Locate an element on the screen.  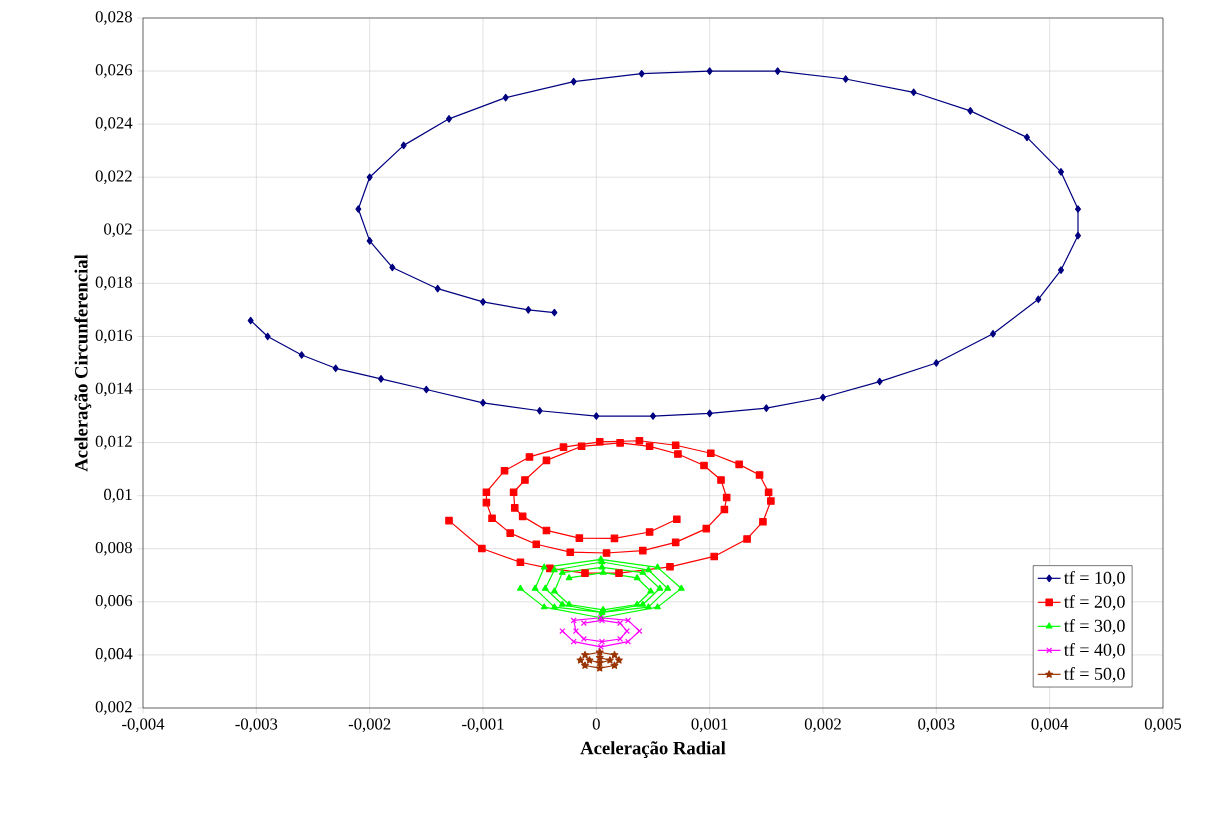
x-tick-label: -0,001 is located at coordinates (483, 725).